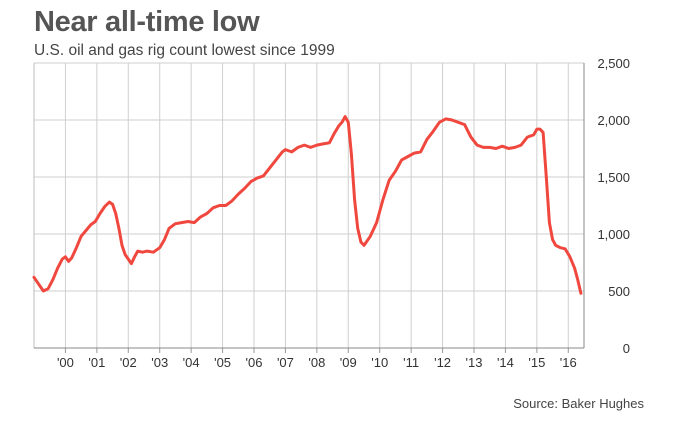 Image resolution: width=673 pixels, height=424 pixels. Describe the element at coordinates (474, 362) in the screenshot. I see `x-tick-label: '13` at that location.